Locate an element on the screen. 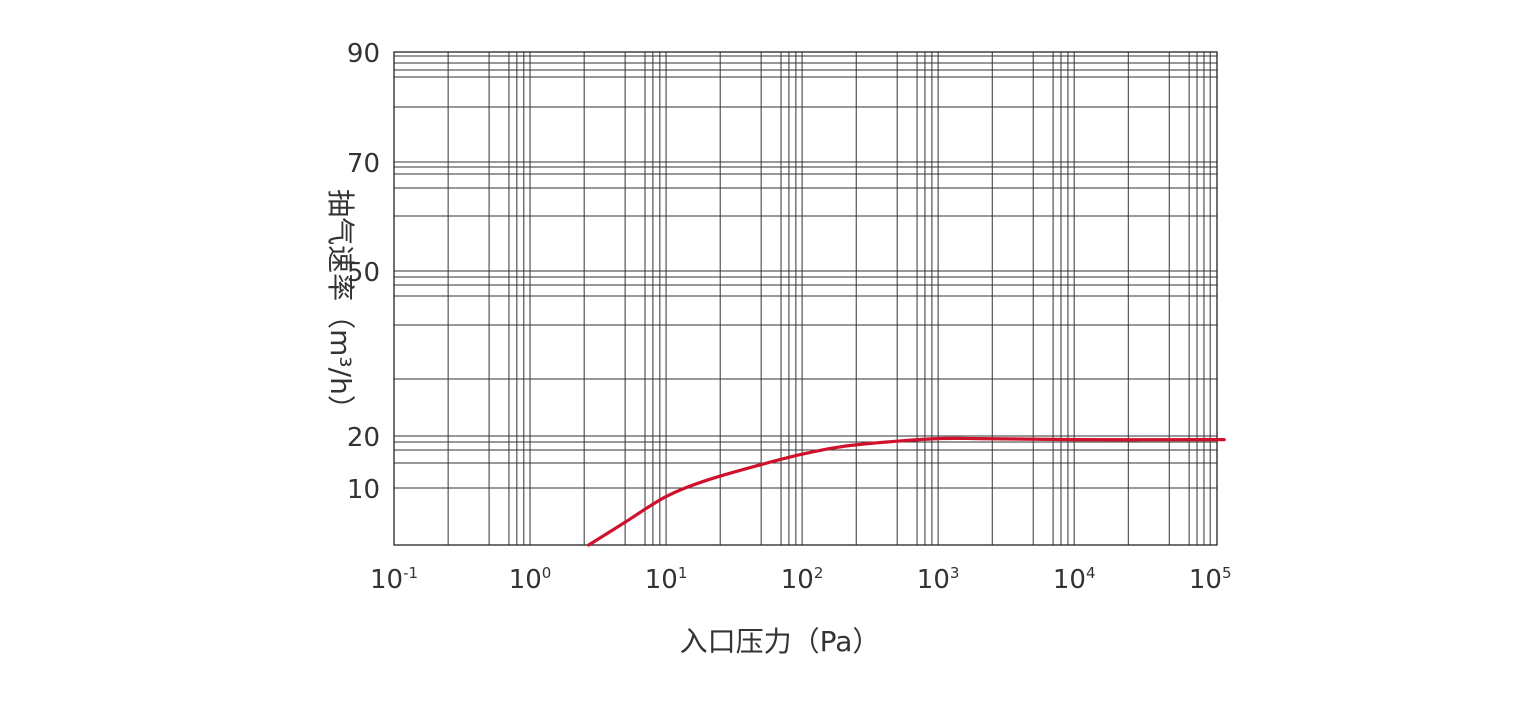  x-axis-label: 入口压力（Pa） is located at coordinates (780, 641).